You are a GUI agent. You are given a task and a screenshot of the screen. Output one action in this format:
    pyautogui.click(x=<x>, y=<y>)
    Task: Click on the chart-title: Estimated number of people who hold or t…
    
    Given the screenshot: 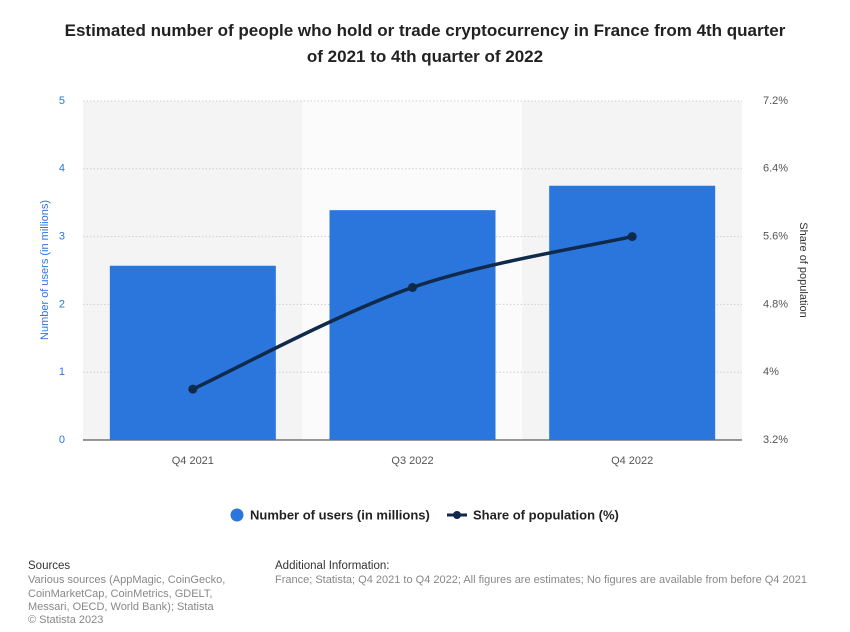 What is the action you would take?
    pyautogui.click(x=425, y=43)
    